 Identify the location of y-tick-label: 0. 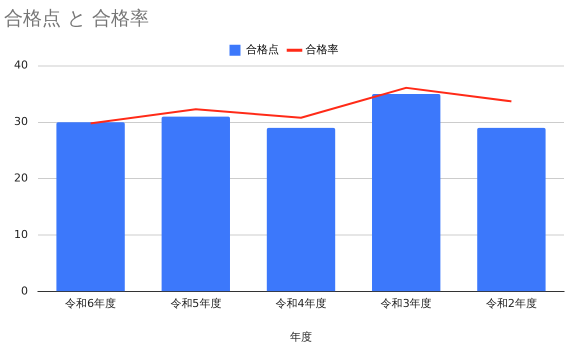
(24, 291).